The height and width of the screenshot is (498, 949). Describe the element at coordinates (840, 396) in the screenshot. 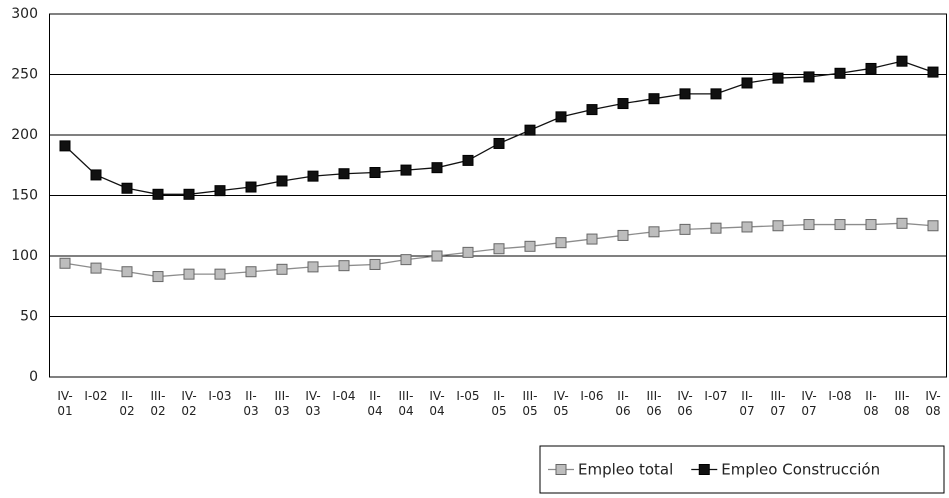

I see `x-tick-label: I-08` at that location.